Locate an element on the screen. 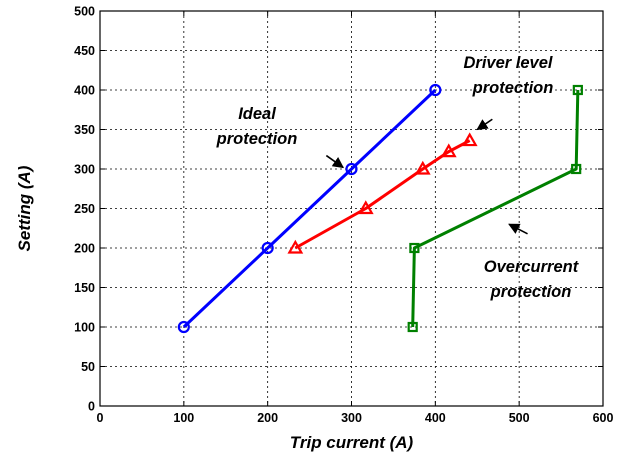  y-tick-label: 100 is located at coordinates (84, 328).